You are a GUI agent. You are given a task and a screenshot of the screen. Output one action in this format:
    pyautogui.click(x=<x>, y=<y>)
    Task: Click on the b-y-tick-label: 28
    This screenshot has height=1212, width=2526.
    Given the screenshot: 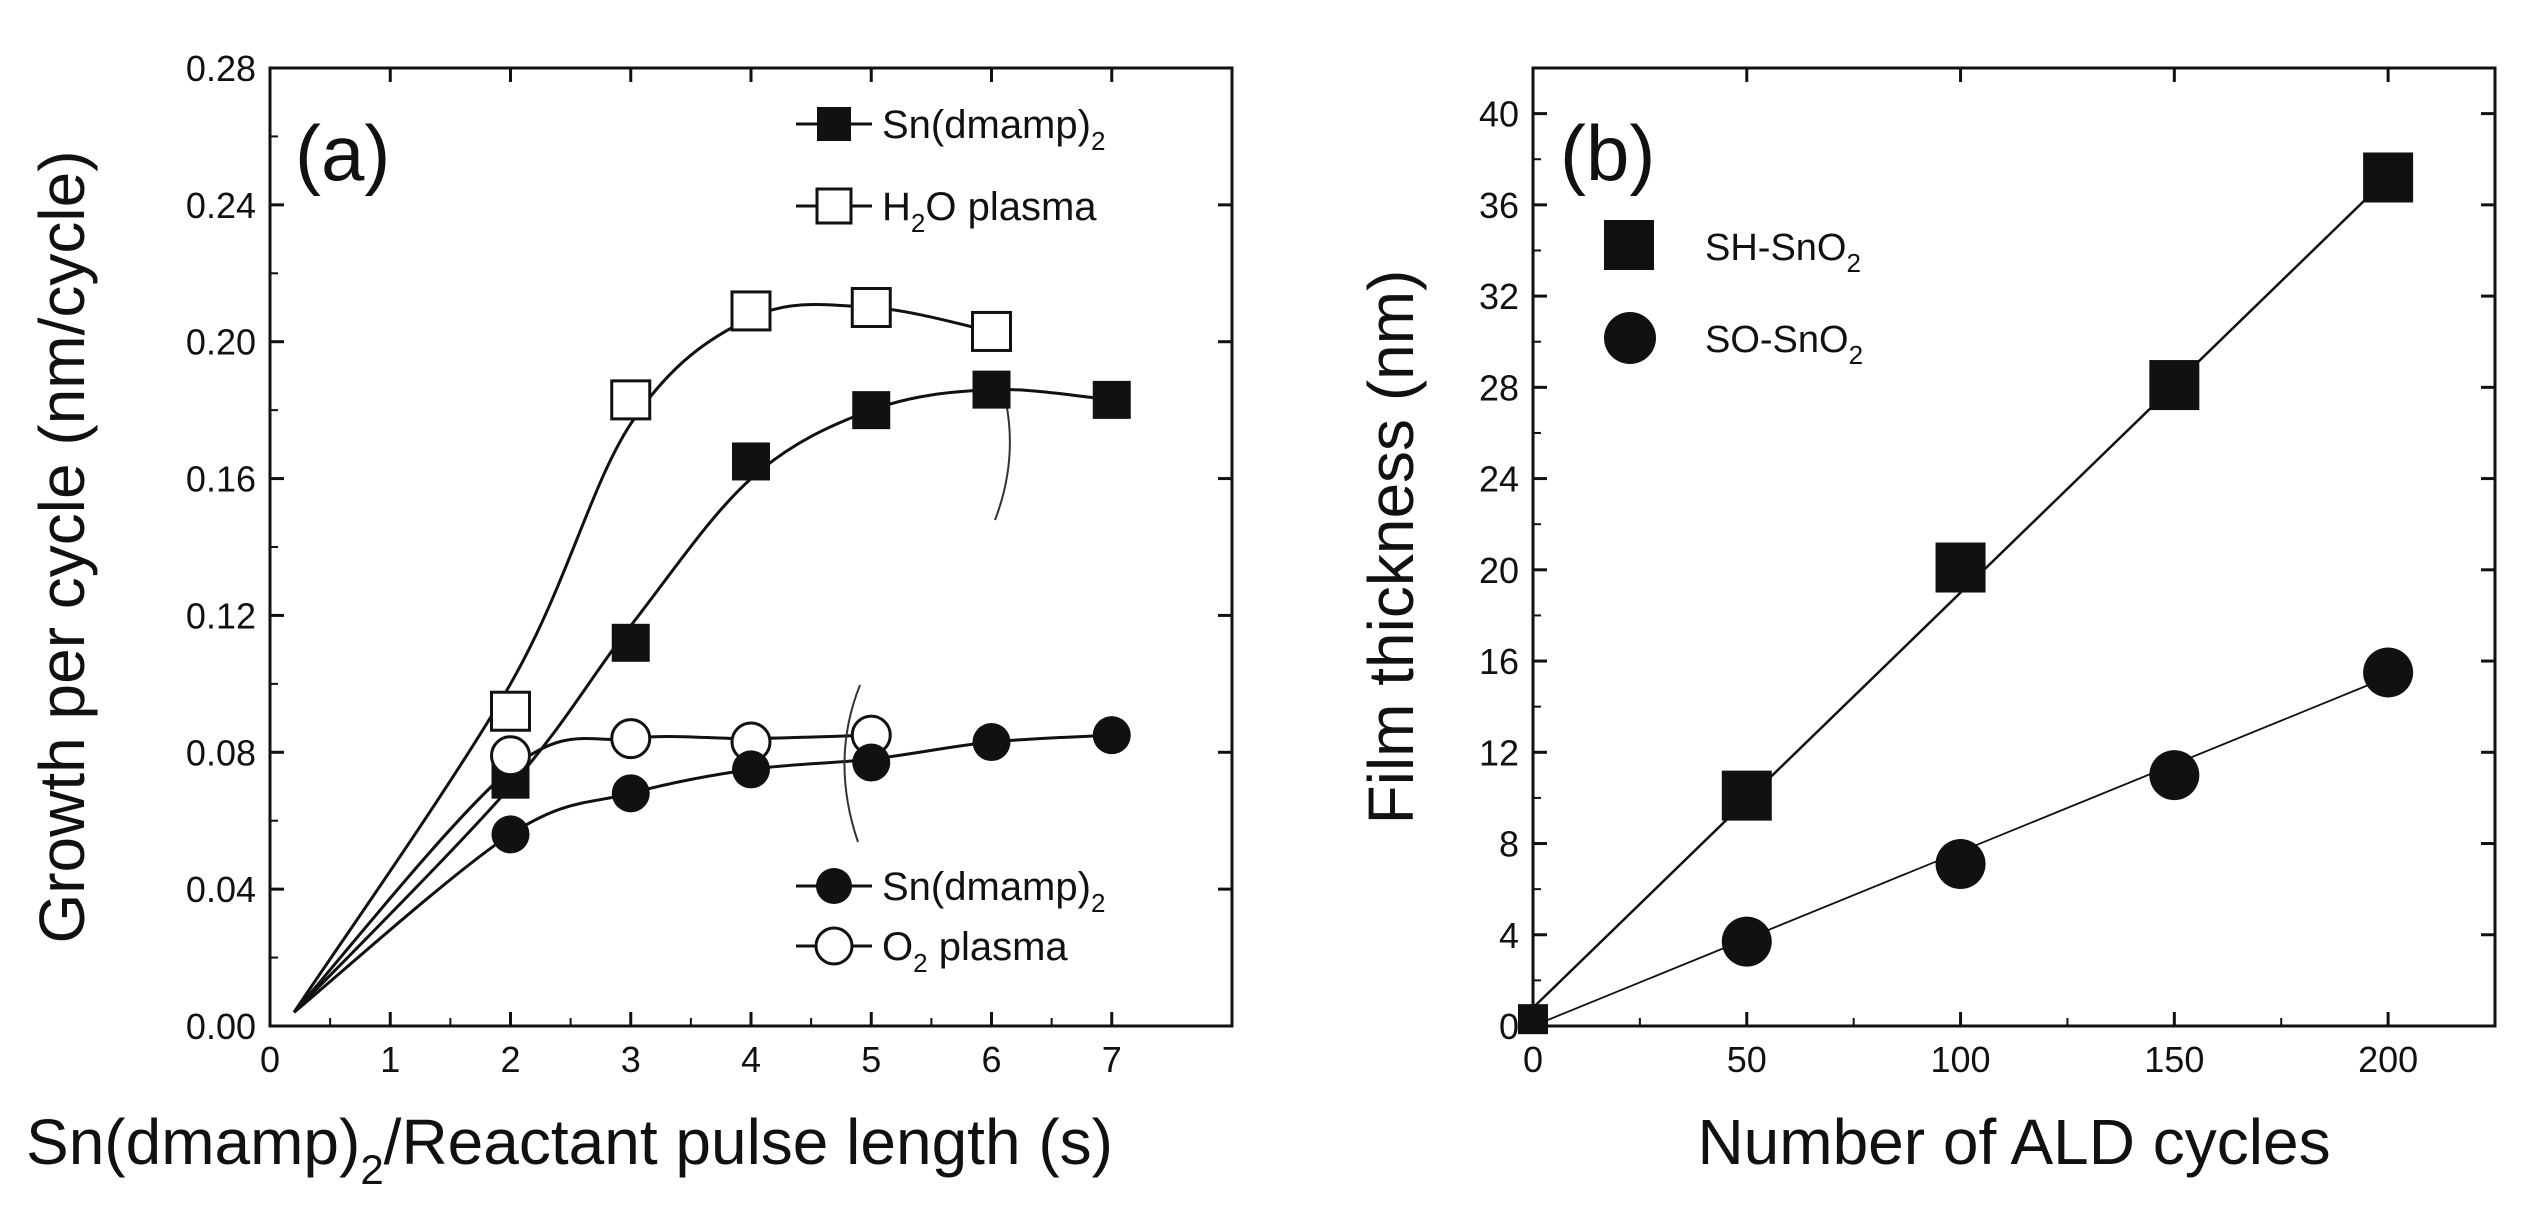 What is the action you would take?
    pyautogui.click(x=1499, y=387)
    